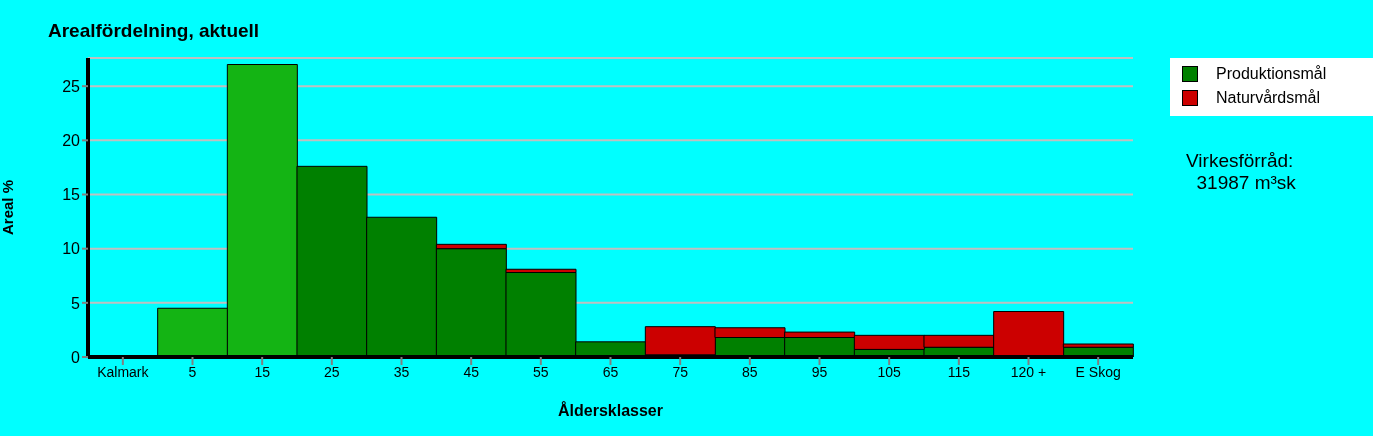  What do you see at coordinates (71, 86) in the screenshot?
I see `y-tick-label: 25` at bounding box center [71, 86].